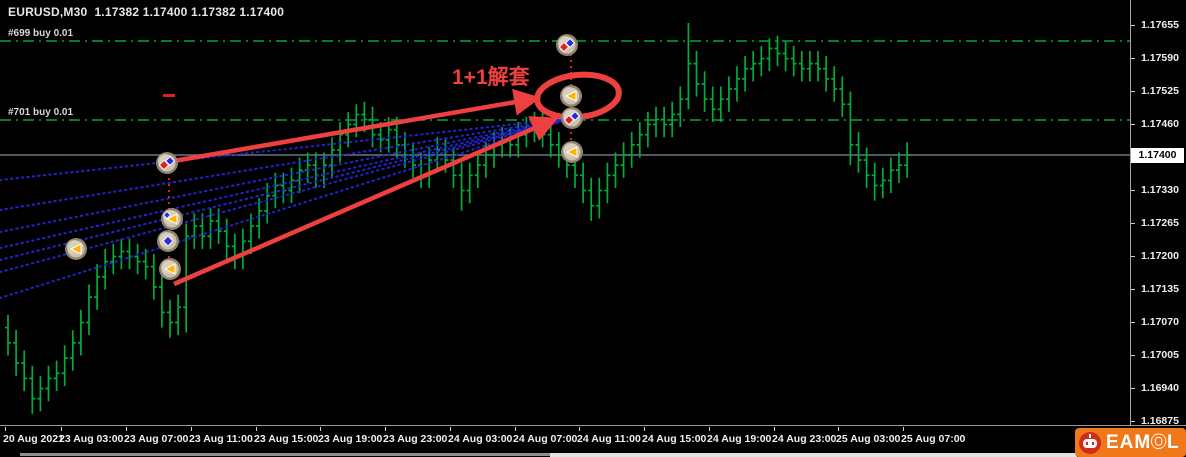  Describe the element at coordinates (1160, 190) in the screenshot. I see `price-tick-label: 1.17330` at that location.